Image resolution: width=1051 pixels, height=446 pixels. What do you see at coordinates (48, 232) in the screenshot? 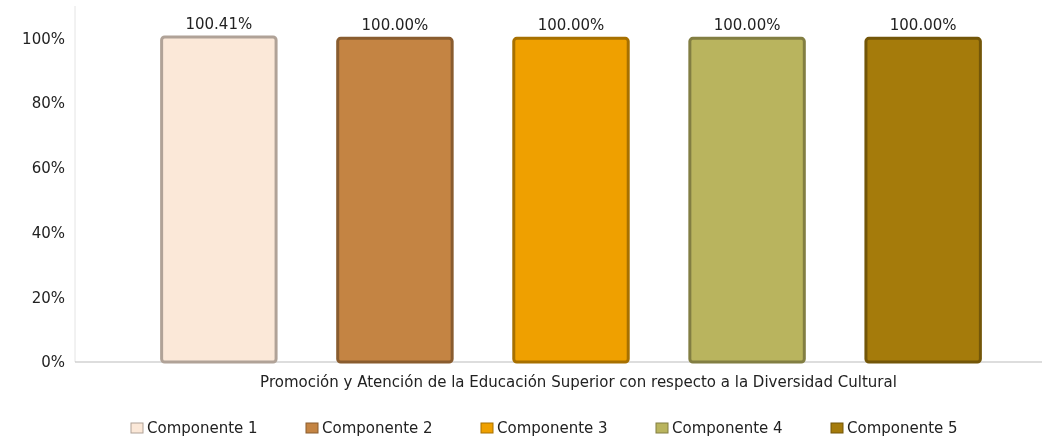
I see `y-tick-label: 40%` at bounding box center [48, 232].